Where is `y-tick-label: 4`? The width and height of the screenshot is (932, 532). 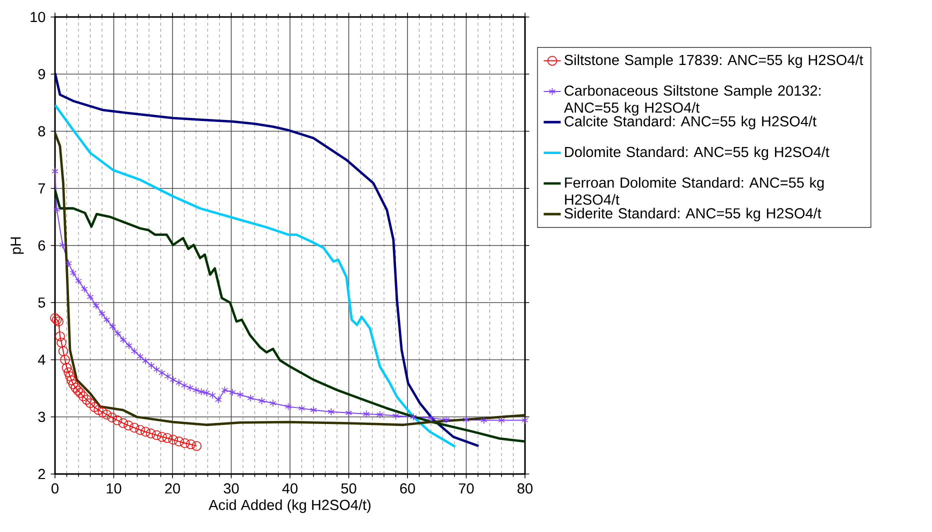
y-tick-label: 4 is located at coordinates (42, 359).